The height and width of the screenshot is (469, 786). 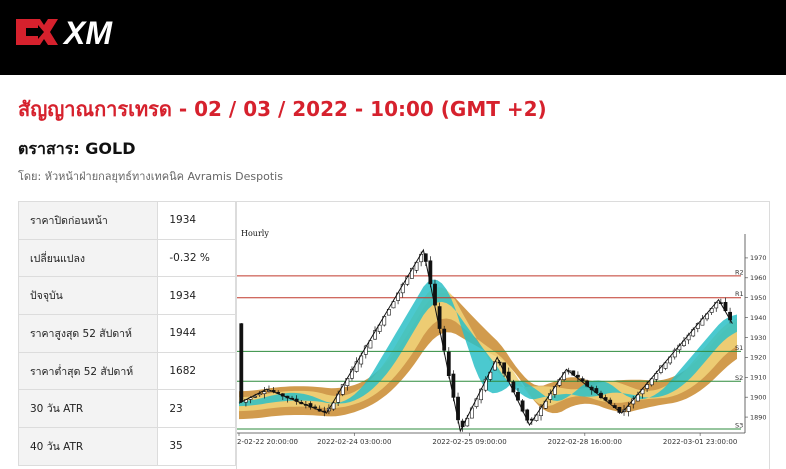 What do you see at coordinates (88, 333) in the screenshot?
I see `stat-label: ราคาสูงสุด 52 สัปดาห์` at bounding box center [88, 333].